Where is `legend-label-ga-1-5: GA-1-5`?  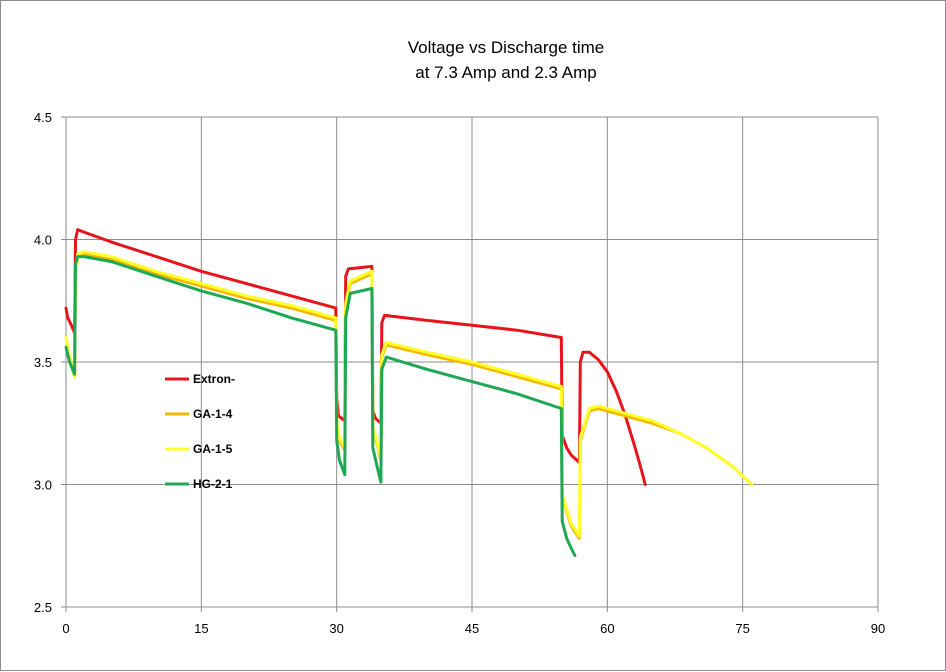
legend-label-ga-1-5: GA-1-5 is located at coordinates (213, 449).